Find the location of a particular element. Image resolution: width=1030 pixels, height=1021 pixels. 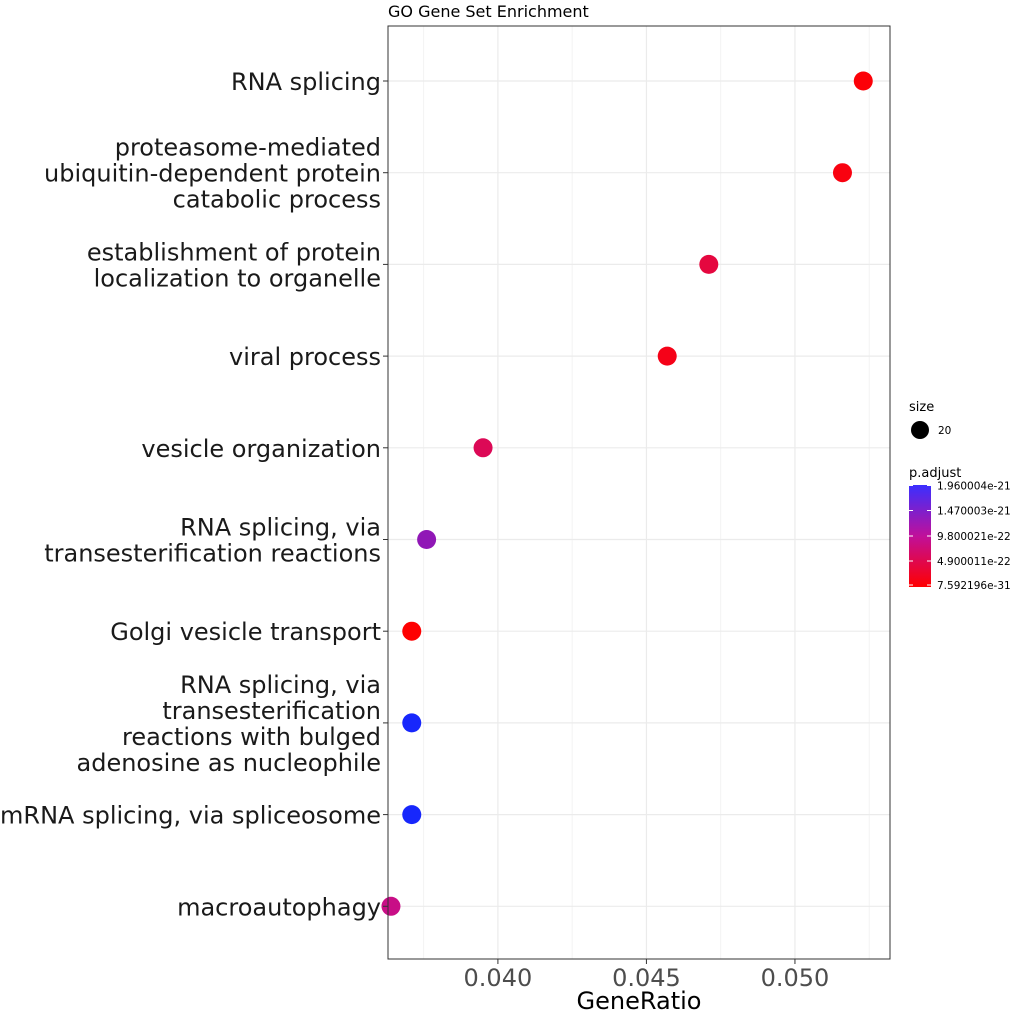

color-bar-label: 9.800021e-22 is located at coordinates (974, 537).